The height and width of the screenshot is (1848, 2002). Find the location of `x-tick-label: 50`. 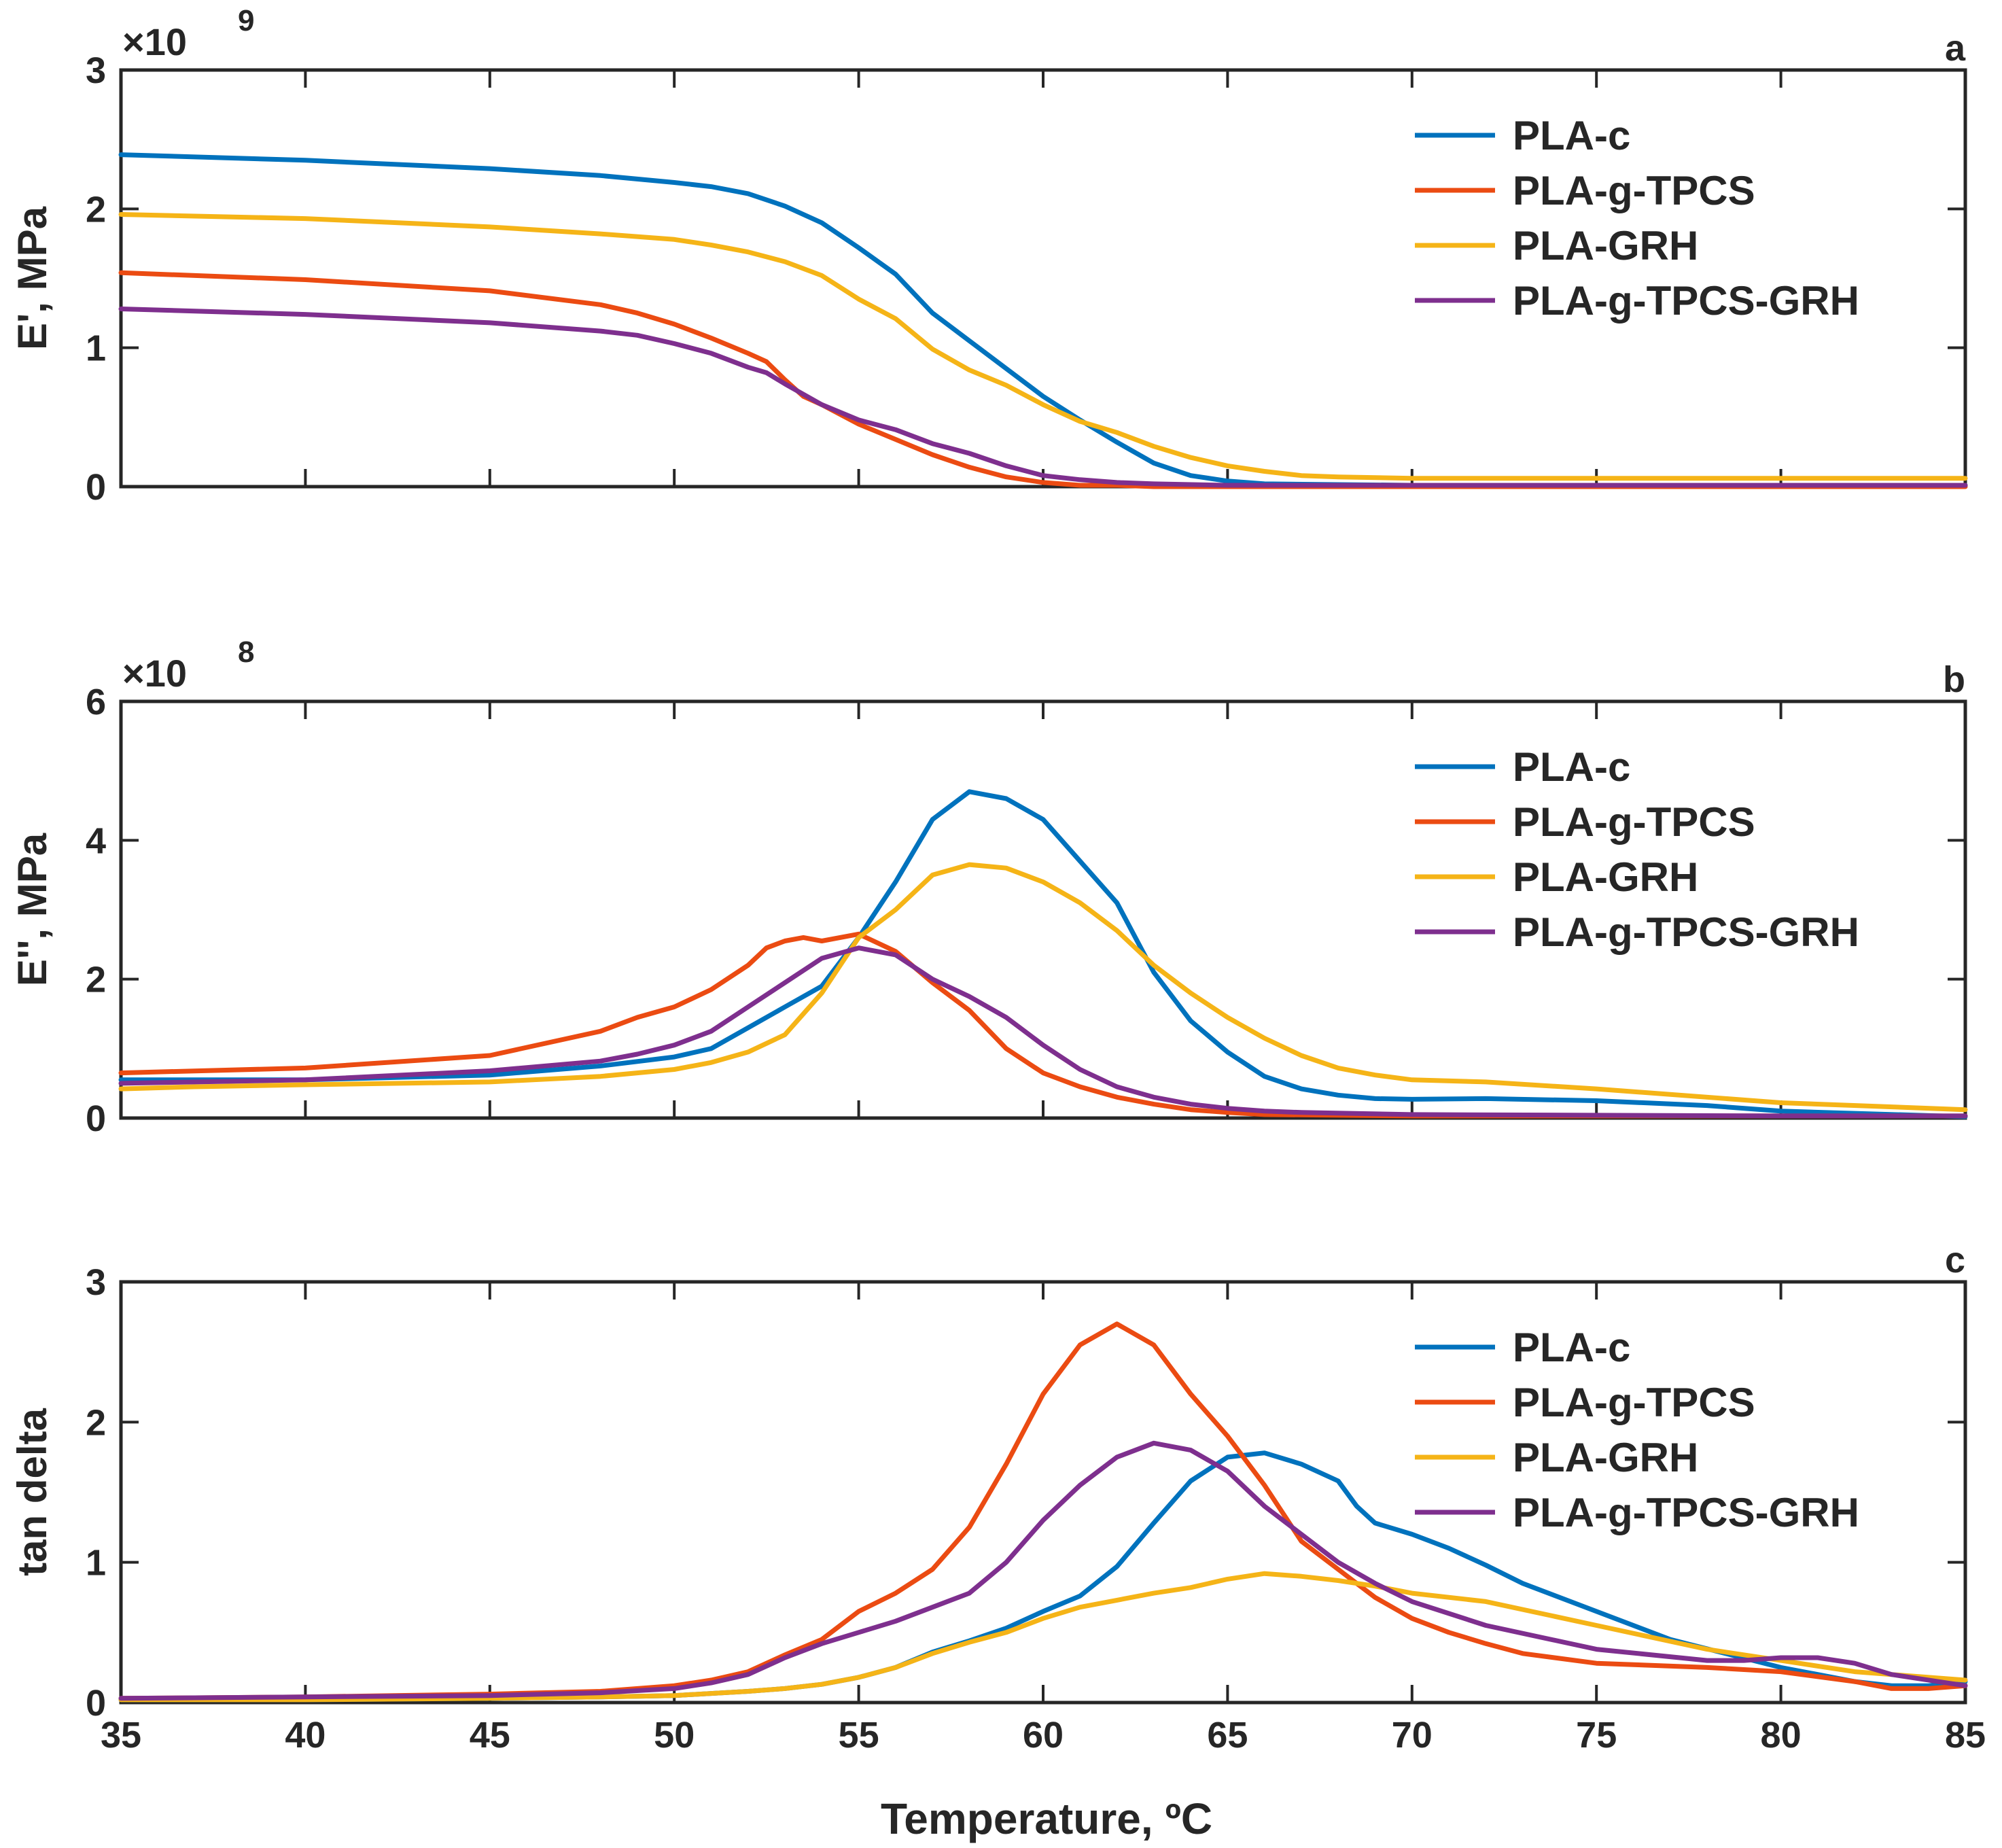

x-tick-label: 50 is located at coordinates (674, 1735).